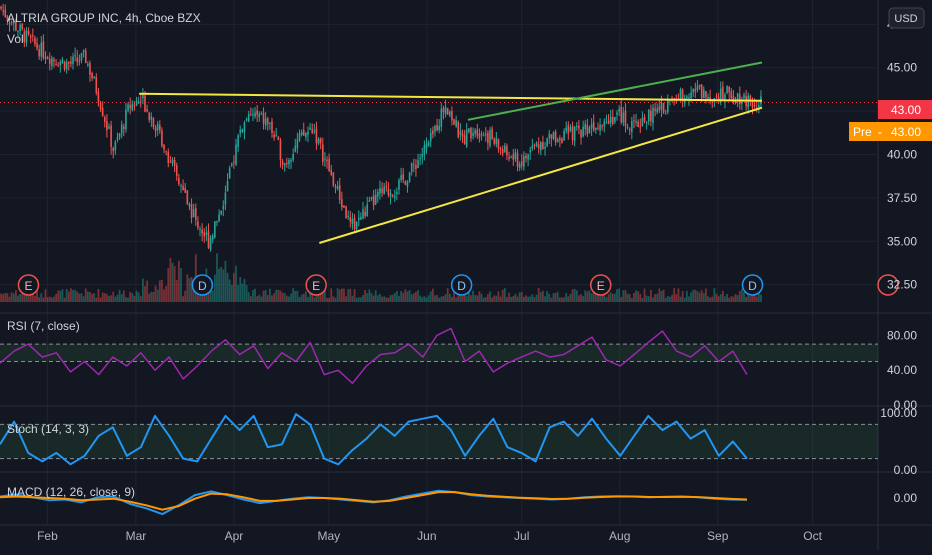 The width and height of the screenshot is (932, 555). I want to click on currency-button, so click(906, 18).